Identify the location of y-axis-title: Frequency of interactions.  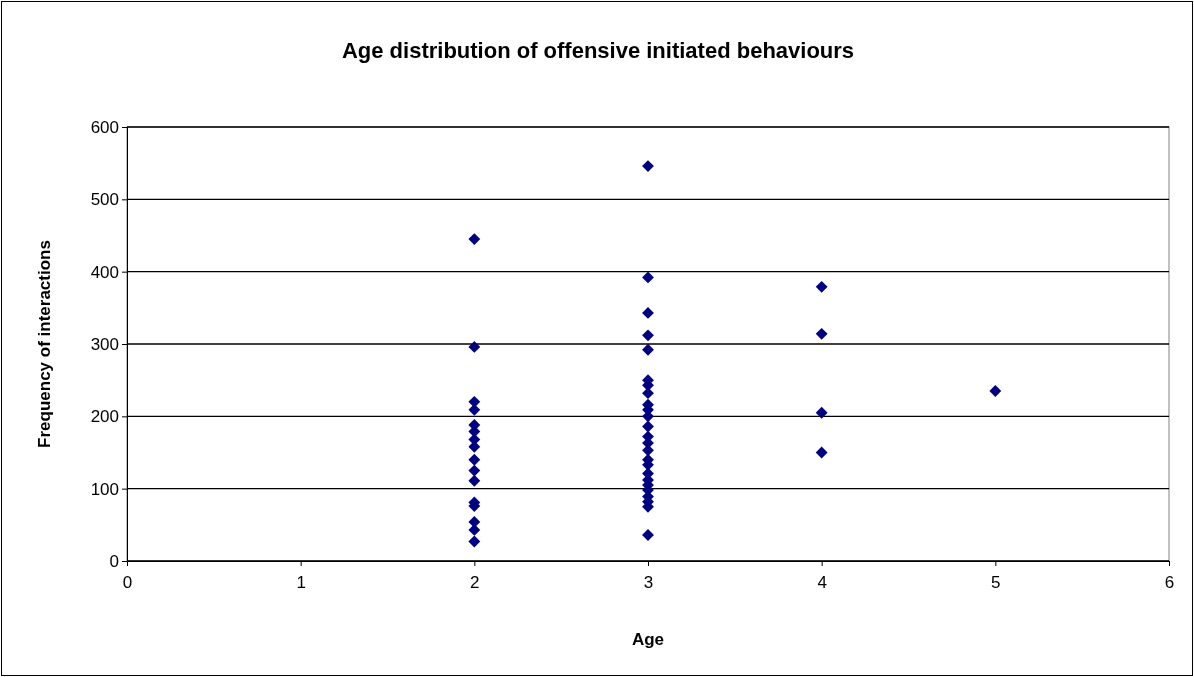
(44, 344).